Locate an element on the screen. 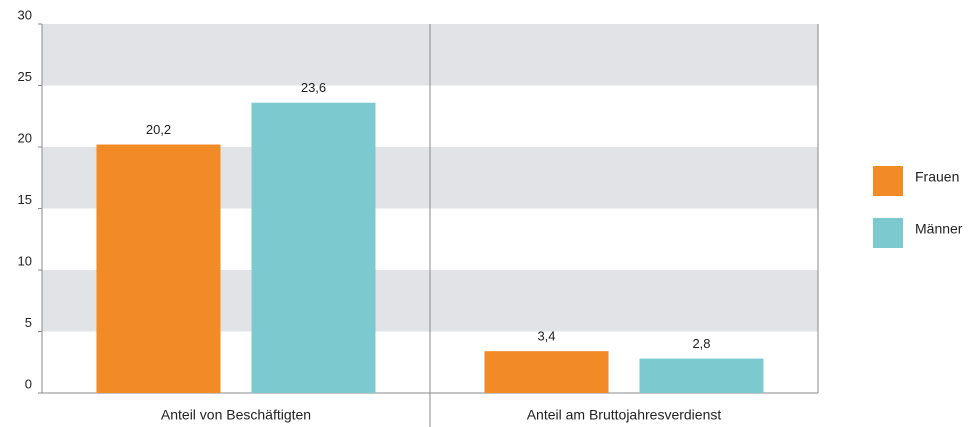 This screenshot has width=975, height=427. value-label: 20,2 is located at coordinates (158, 129).